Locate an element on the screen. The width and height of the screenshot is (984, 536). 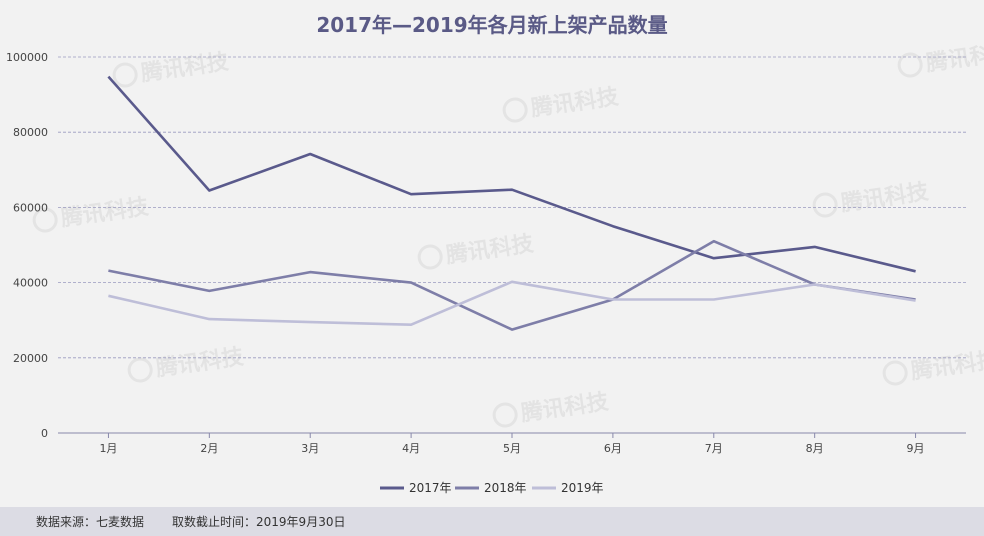
x-tick-label: 7月 is located at coordinates (714, 448).